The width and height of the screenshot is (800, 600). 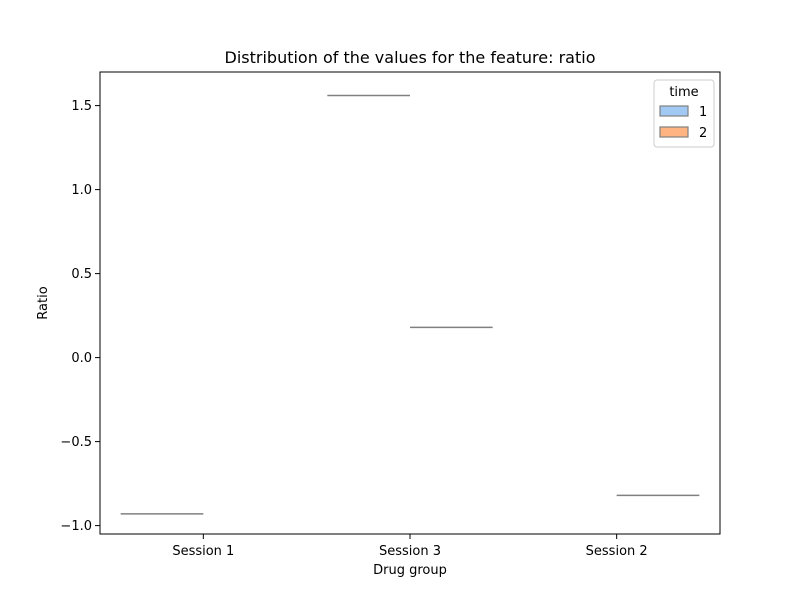 I want to click on legend-title: time, so click(x=683, y=92).